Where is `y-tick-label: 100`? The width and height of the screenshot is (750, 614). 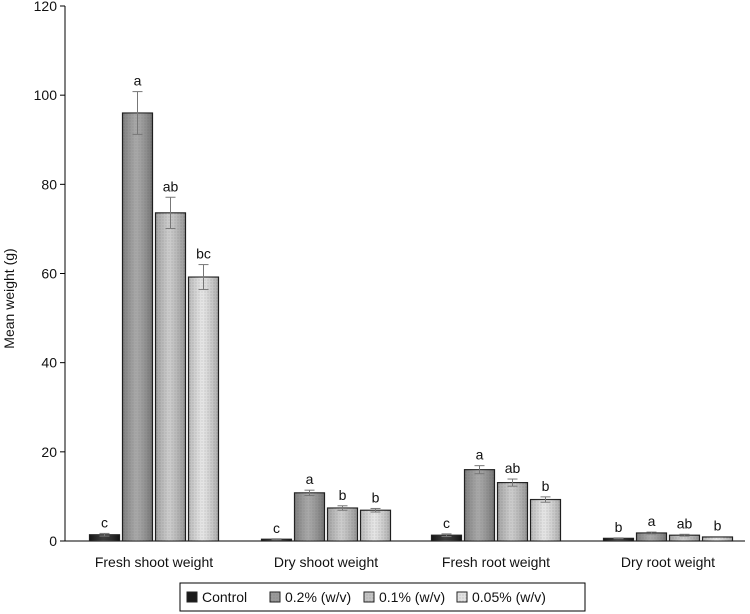 y-tick-label: 100 is located at coordinates (46, 95).